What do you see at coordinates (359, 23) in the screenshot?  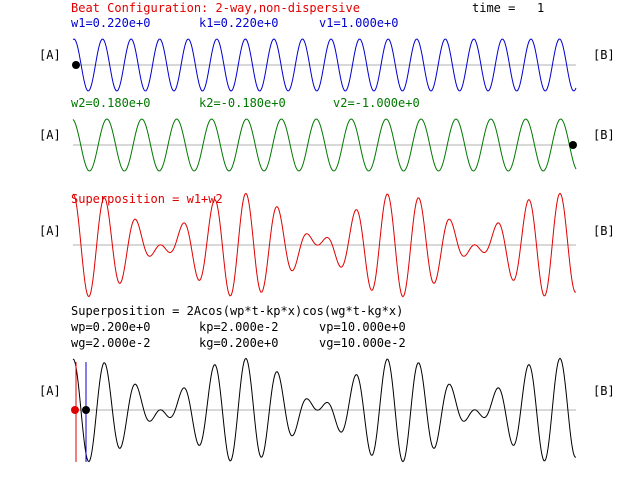 I see `v1-value: v1=1.000e+0` at bounding box center [359, 23].